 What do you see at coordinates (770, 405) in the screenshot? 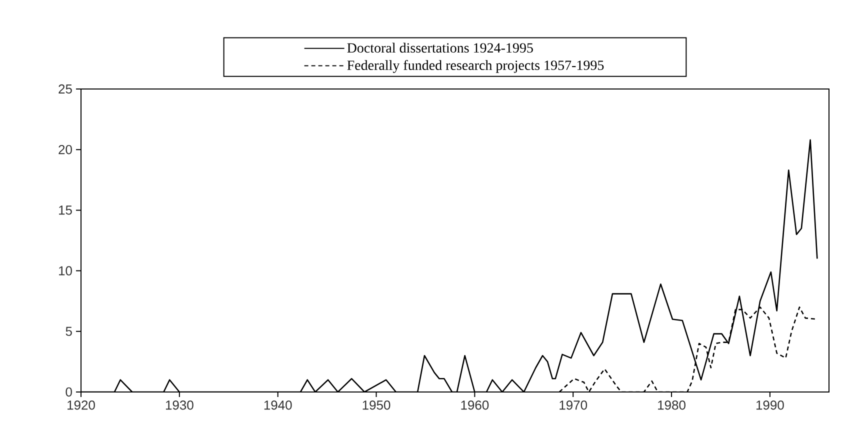
I see `x-tick-label: 1990` at bounding box center [770, 405].